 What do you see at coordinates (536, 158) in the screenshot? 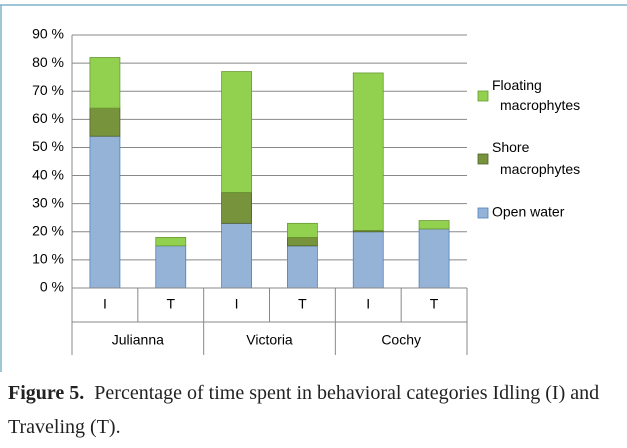
I see `legend-label: Shore macrophytes` at bounding box center [536, 158].